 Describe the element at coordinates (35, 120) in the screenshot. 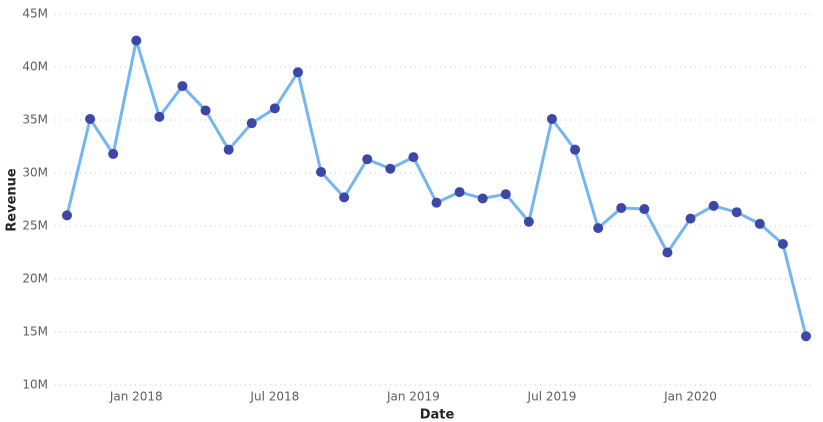

I see `y-tick-label: 35M` at that location.